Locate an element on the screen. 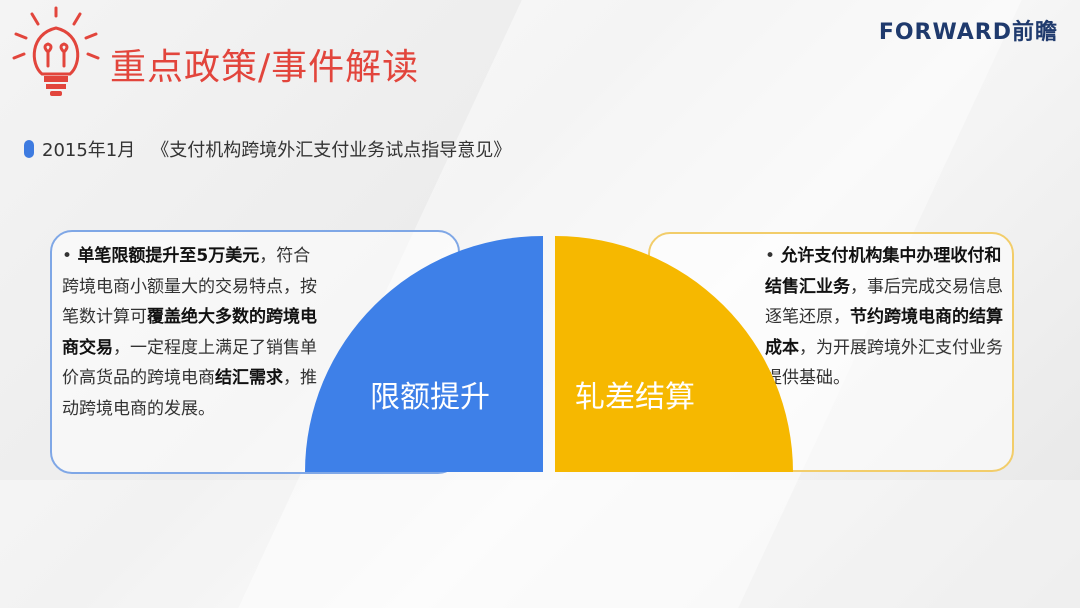 This screenshot has width=1080, height=608. subtitle: 2015年1月 《支付机构跨境外汇支付业务试点指导意见》 is located at coordinates (267, 149).